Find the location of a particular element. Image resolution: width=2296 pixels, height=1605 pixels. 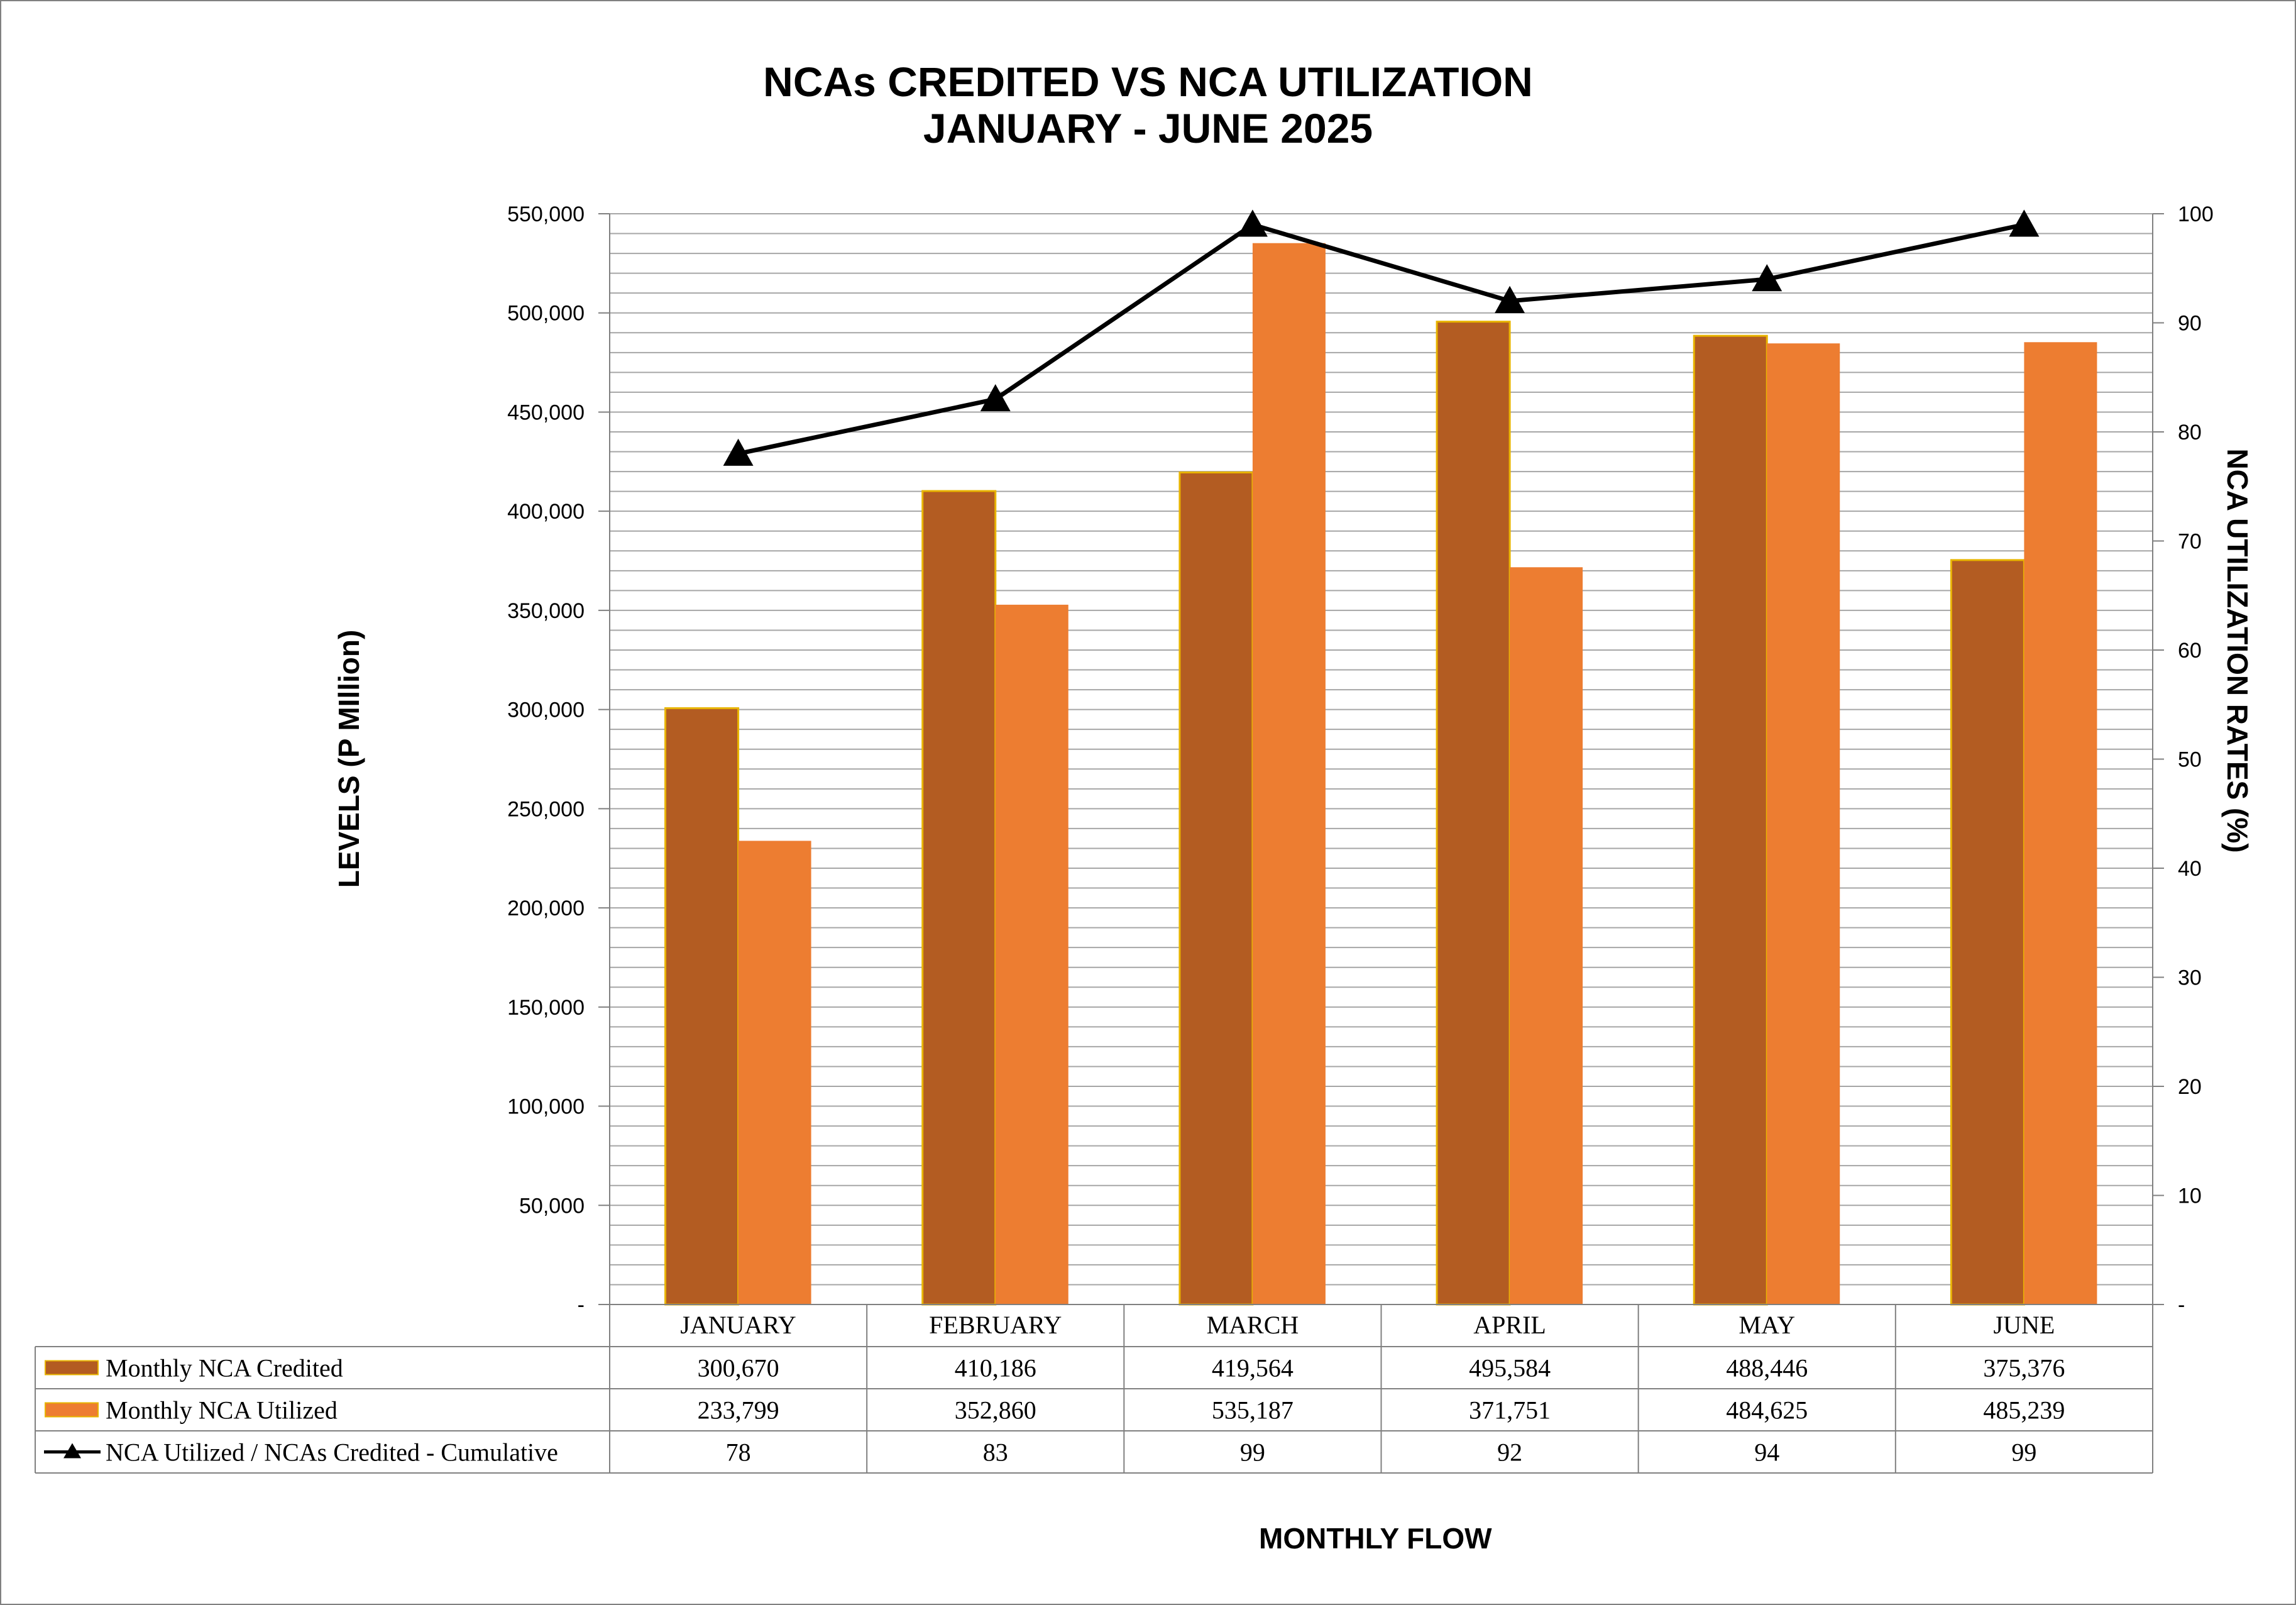

data-table-value: 352,860 is located at coordinates (995, 1411).